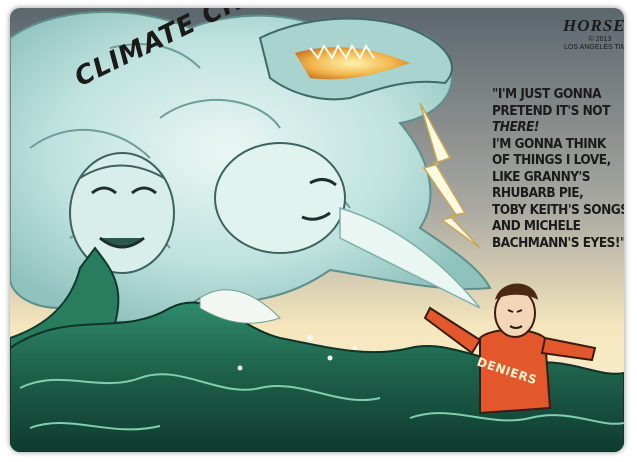 This screenshot has width=637, height=462. Describe the element at coordinates (594, 47) in the screenshot. I see `publisher-text: LOS ANGELES TIMES` at that location.